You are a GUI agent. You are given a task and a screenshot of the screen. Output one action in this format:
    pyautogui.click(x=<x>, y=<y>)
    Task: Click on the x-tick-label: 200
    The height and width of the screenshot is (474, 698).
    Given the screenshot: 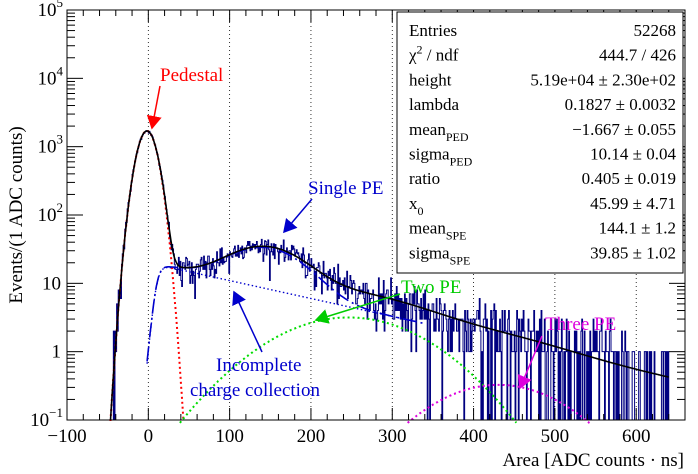 What is the action you would take?
    pyautogui.click(x=311, y=436)
    